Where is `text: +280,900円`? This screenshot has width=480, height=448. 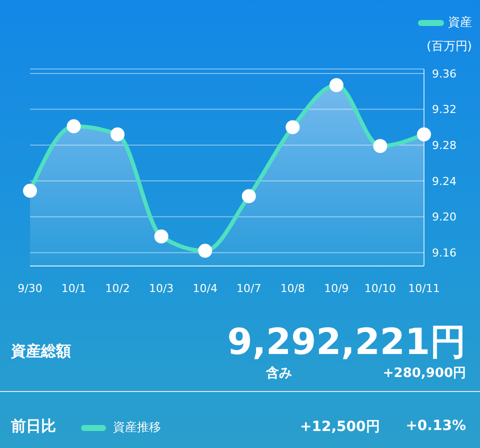
text: +280,900円 is located at coordinates (424, 373).